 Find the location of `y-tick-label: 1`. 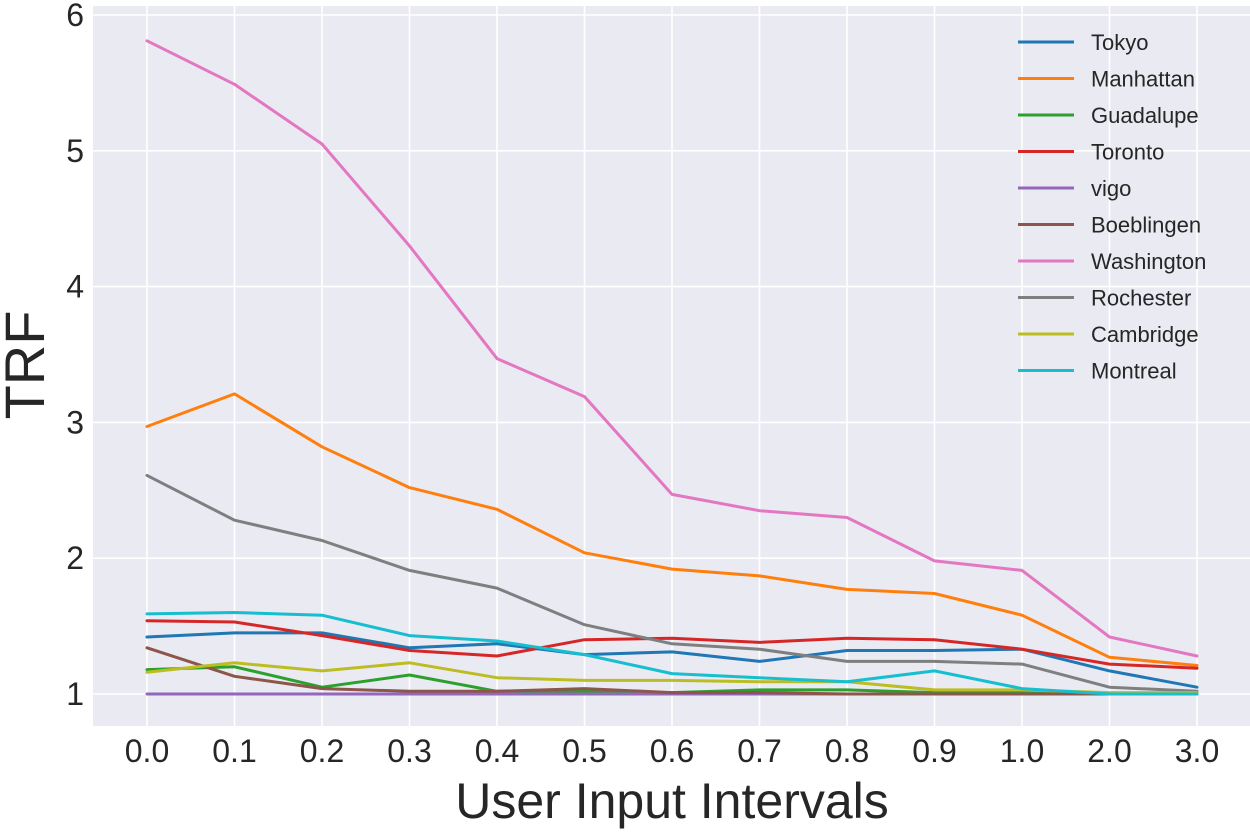

y-tick-label: 1 is located at coordinates (75, 694).